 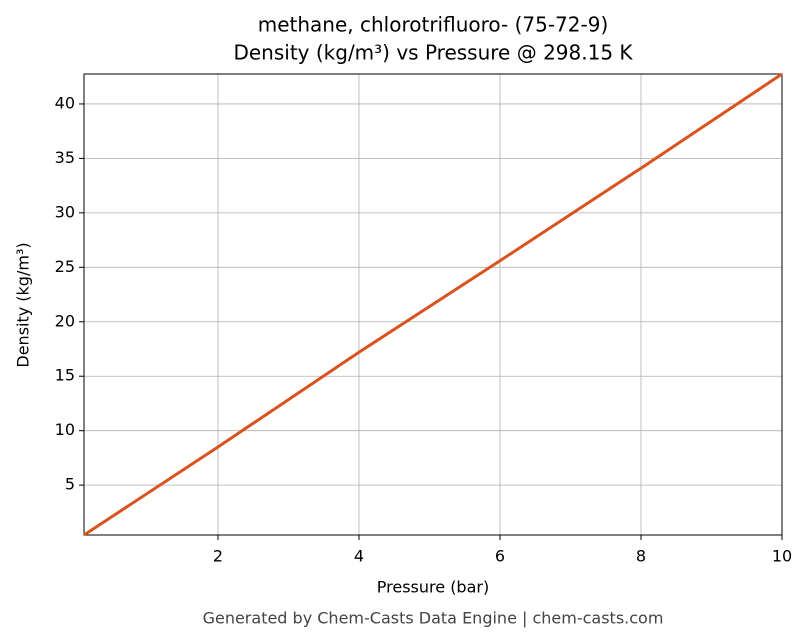 I want to click on x-tick-label: 4, so click(x=359, y=556).